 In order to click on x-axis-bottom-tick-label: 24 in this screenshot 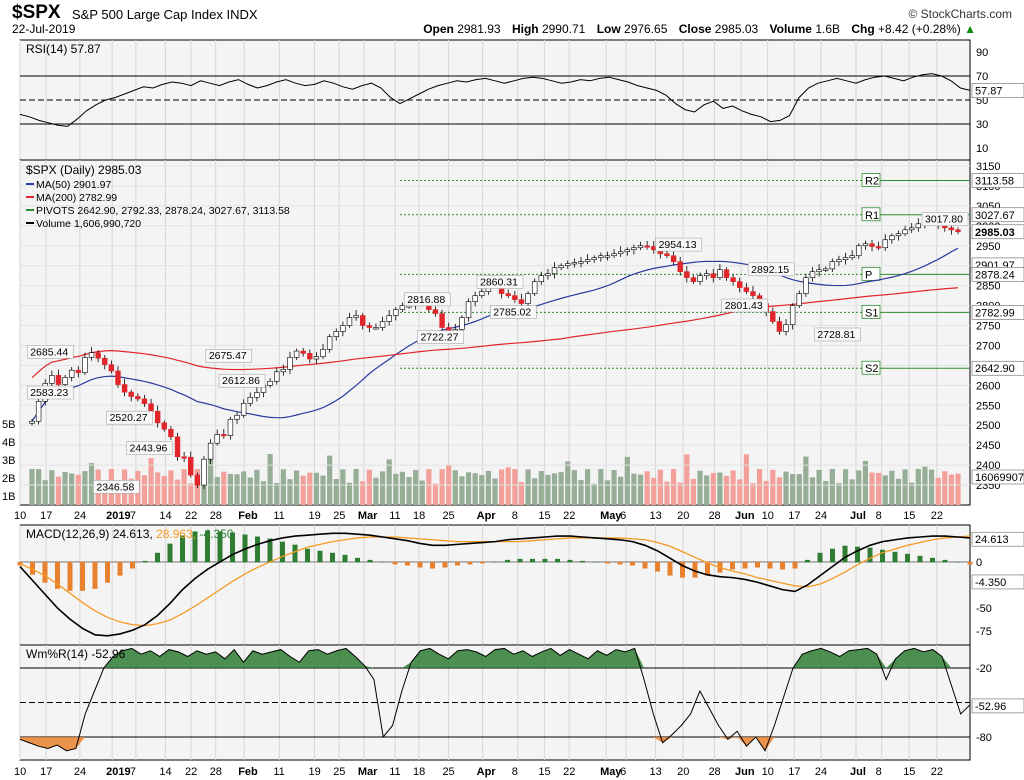, I will do `click(821, 772)`.